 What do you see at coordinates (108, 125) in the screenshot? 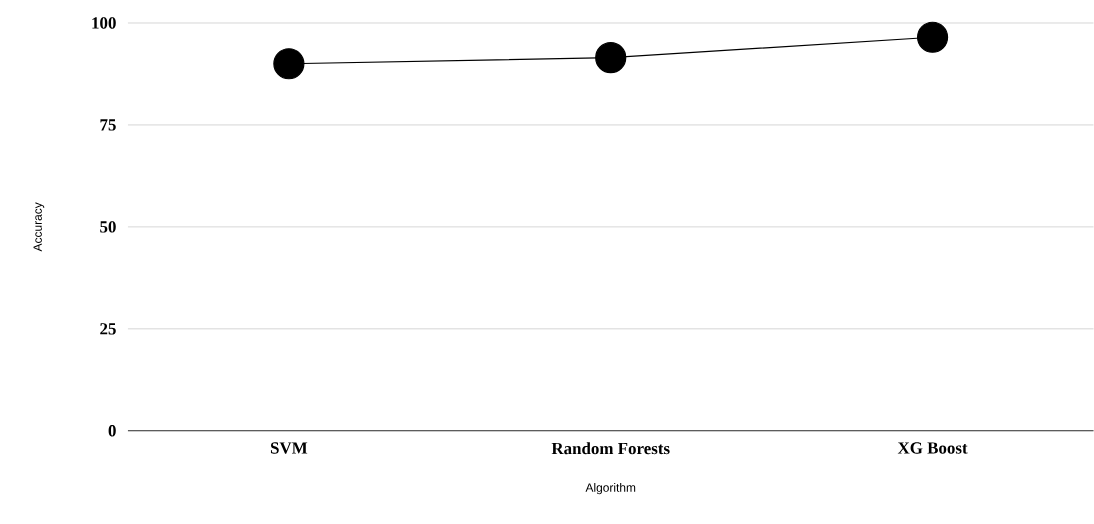
I see `y-tick-label: 75` at bounding box center [108, 125].